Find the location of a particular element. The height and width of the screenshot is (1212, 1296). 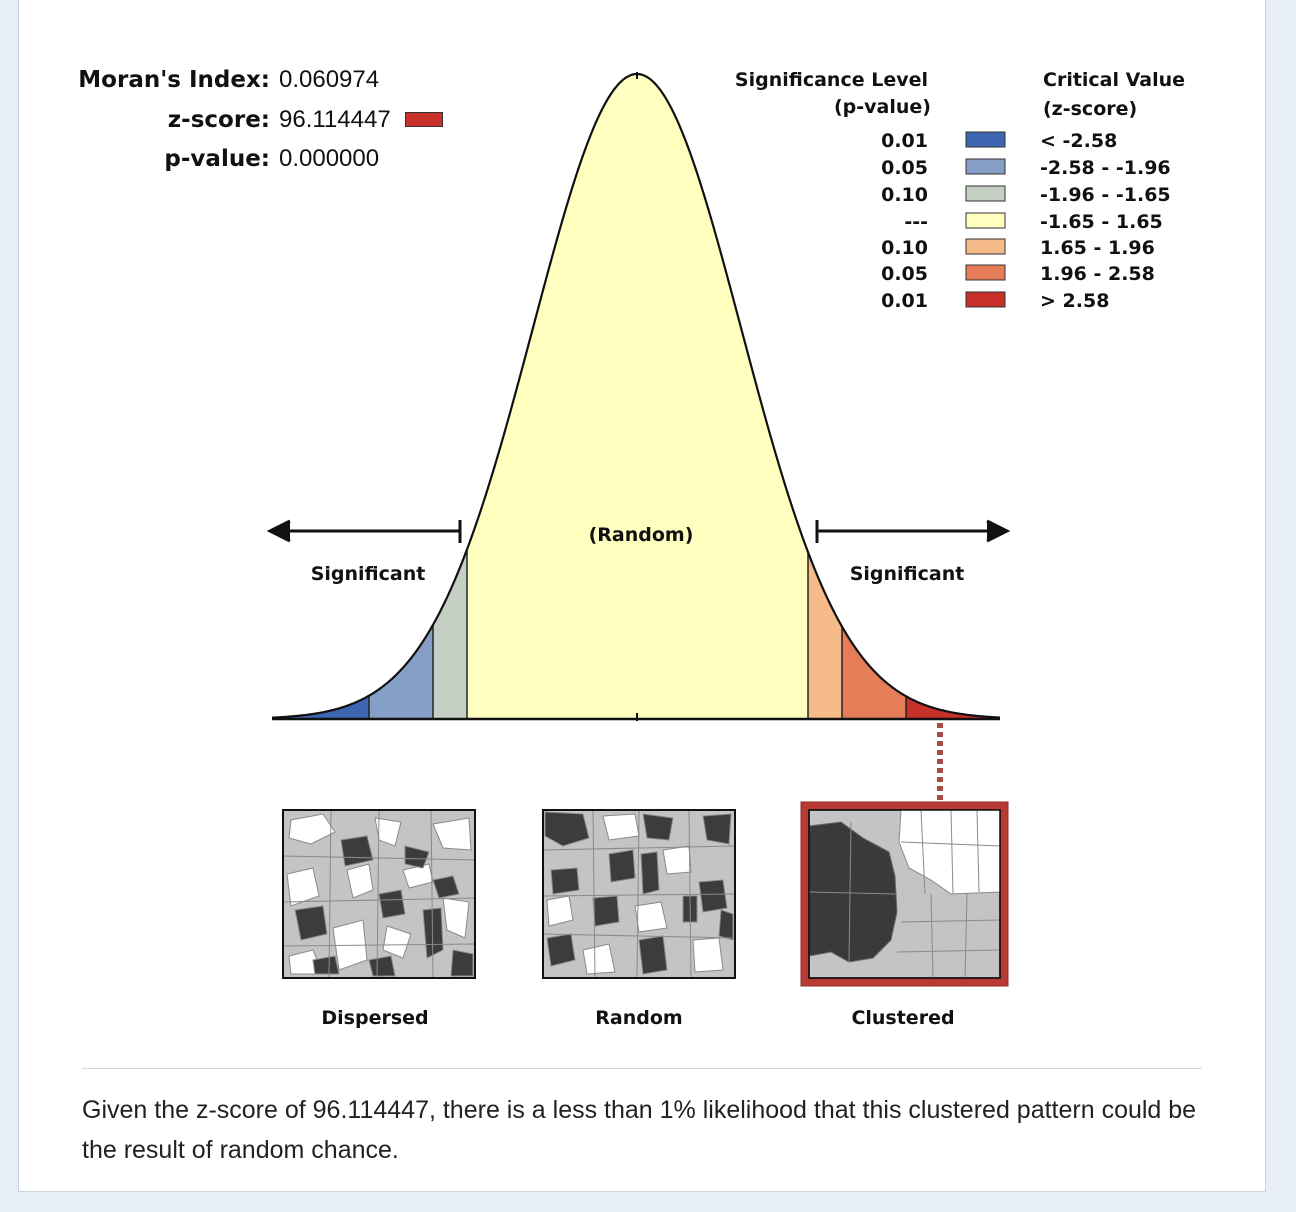

significant-left-label: Significant is located at coordinates (368, 574).